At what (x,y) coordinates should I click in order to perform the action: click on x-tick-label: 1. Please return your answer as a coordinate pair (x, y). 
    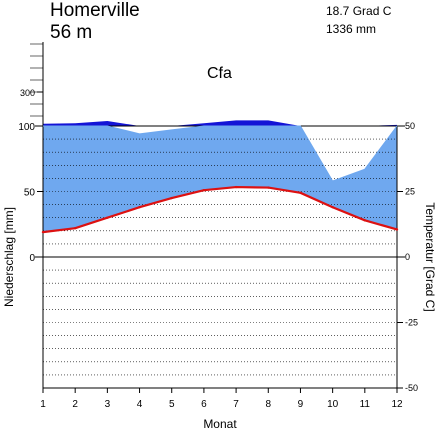
    Looking at the image, I should click on (43, 404).